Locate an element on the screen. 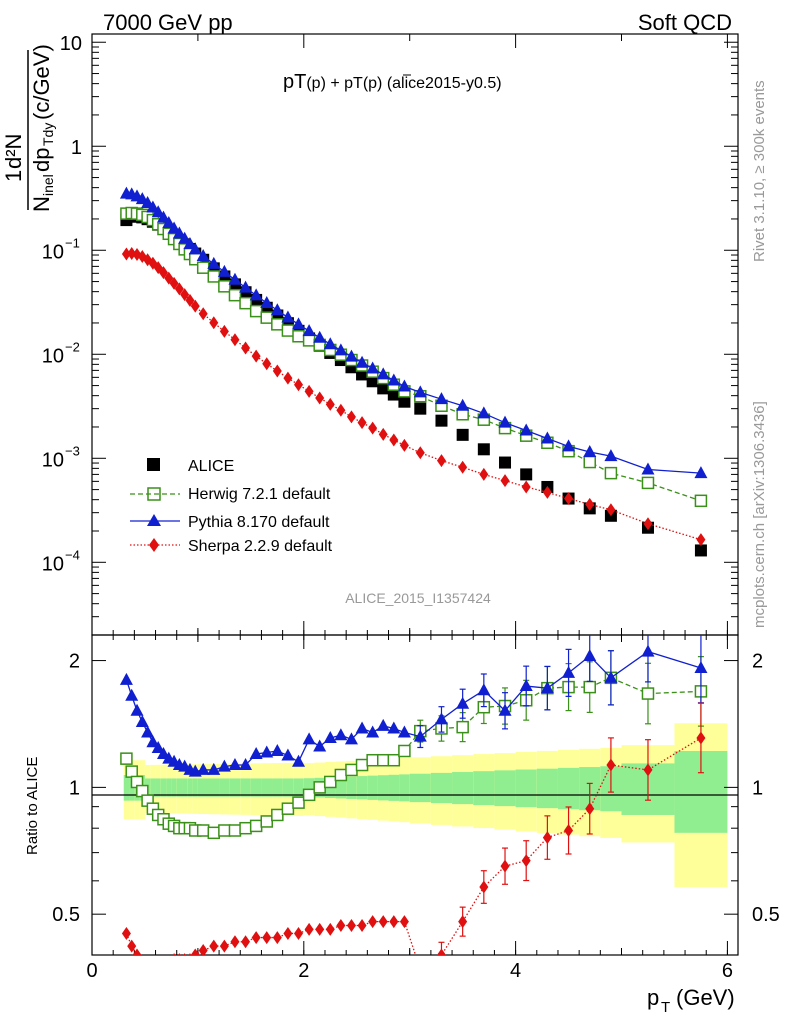  legend-marker-sherpa is located at coordinates (154, 545).